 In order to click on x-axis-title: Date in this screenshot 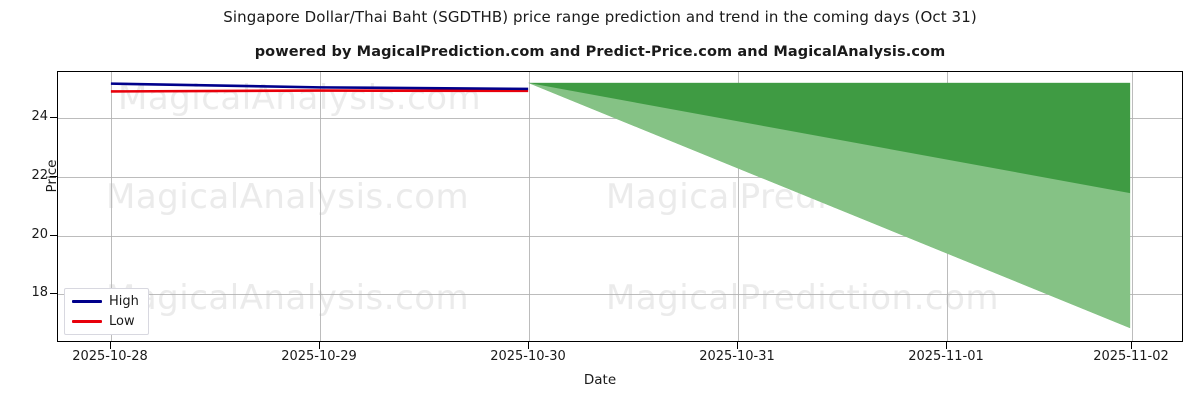, I will do `click(600, 380)`.